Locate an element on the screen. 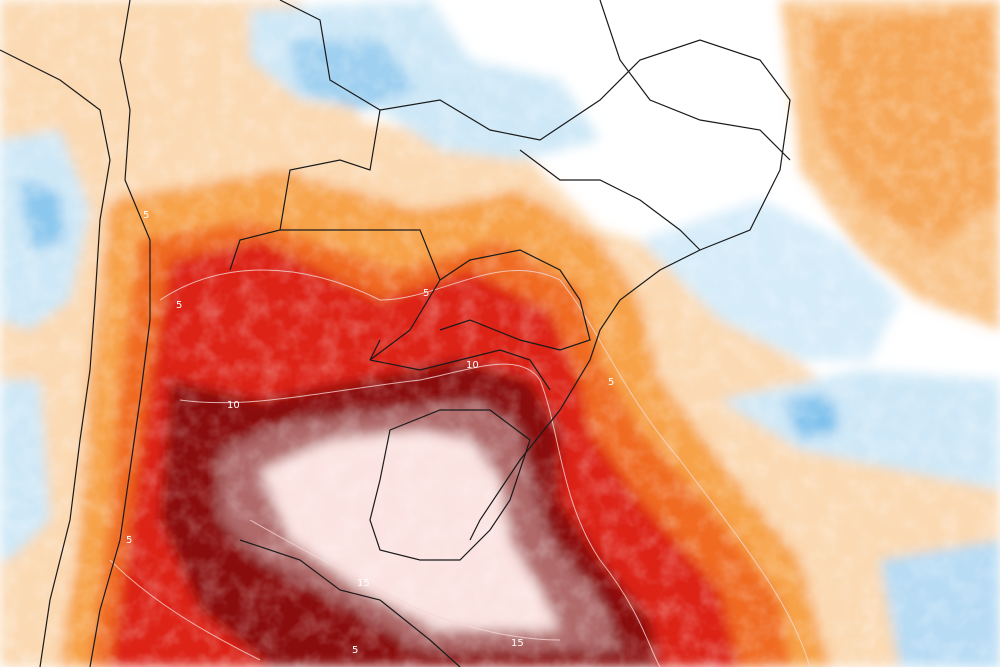 This screenshot has width=1000, height=667. contour-5-south is located at coordinates (185, 610).